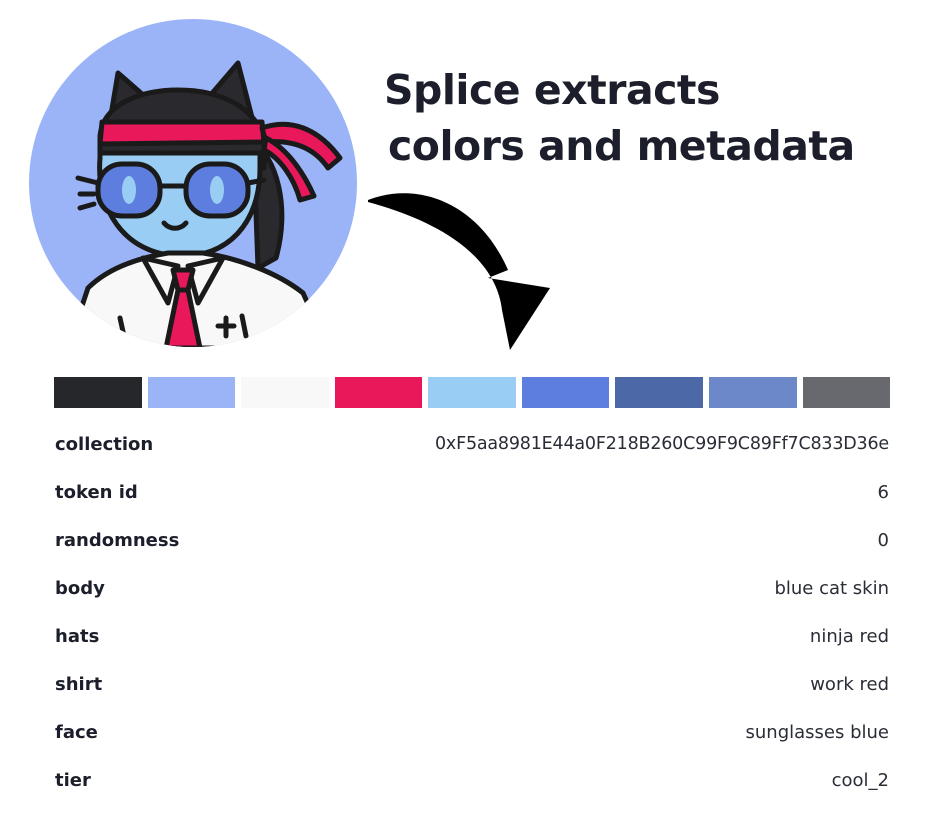 The image size is (947, 815). What do you see at coordinates (849, 636) in the screenshot?
I see `metadata-value: ninja red` at bounding box center [849, 636].